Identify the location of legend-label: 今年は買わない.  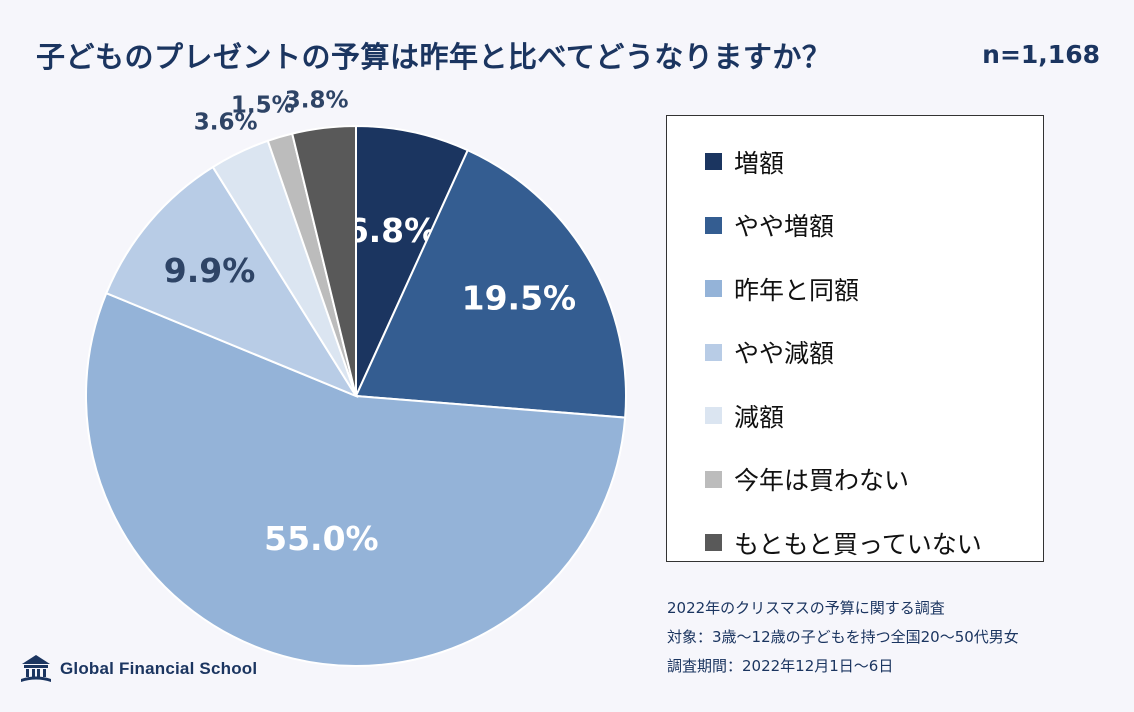
(822, 481).